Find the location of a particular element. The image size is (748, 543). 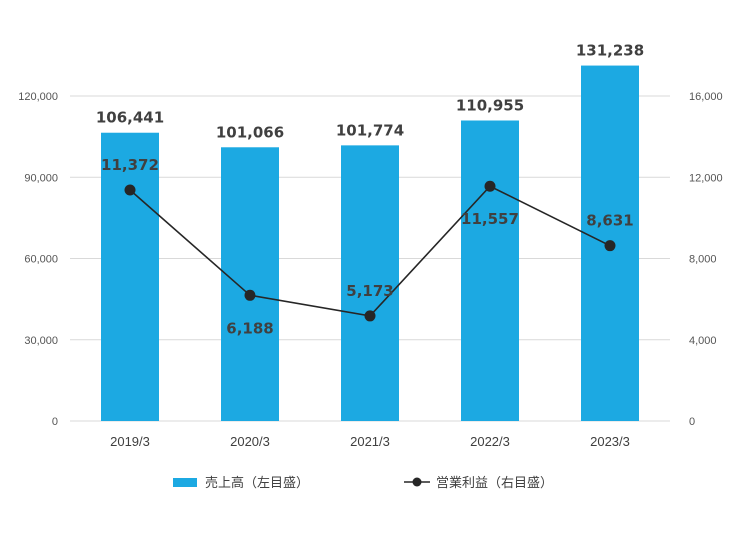

line-value-label: 8,631 is located at coordinates (609, 221).